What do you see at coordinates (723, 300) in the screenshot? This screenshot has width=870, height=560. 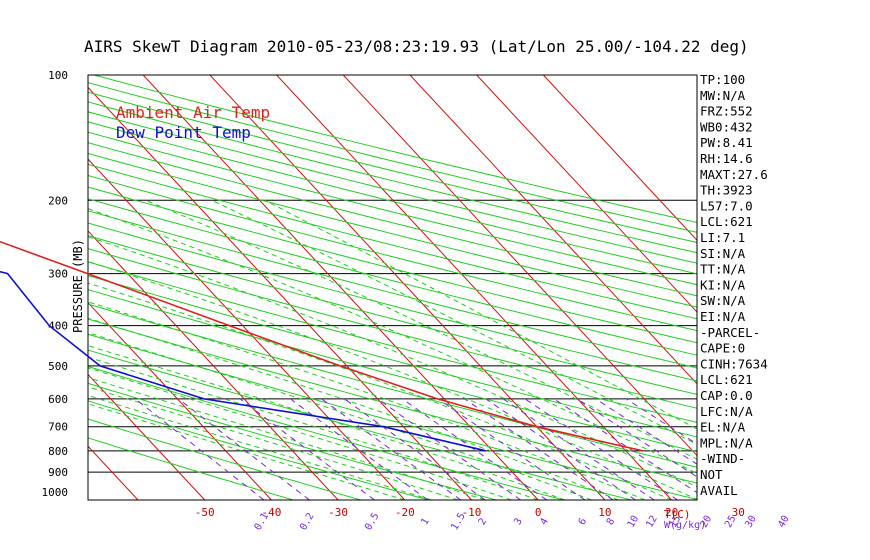 I see `index-row: SW:N/A` at bounding box center [723, 300].